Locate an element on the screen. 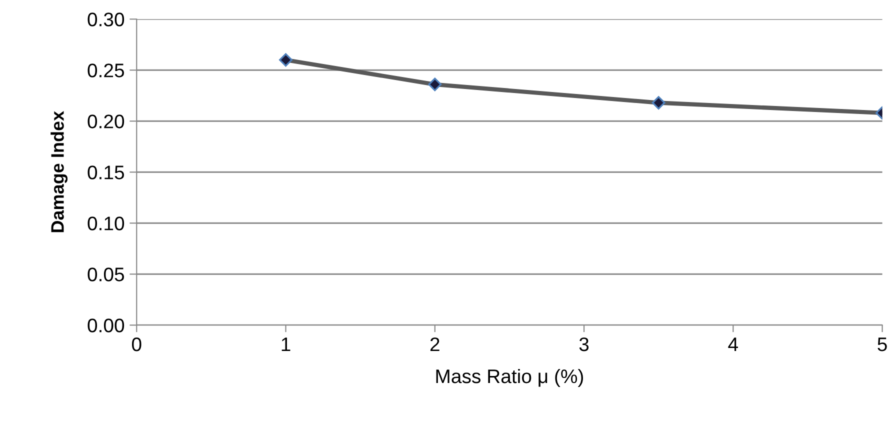 This screenshot has width=893, height=425. y-tick-label: 0.00 is located at coordinates (106, 325).